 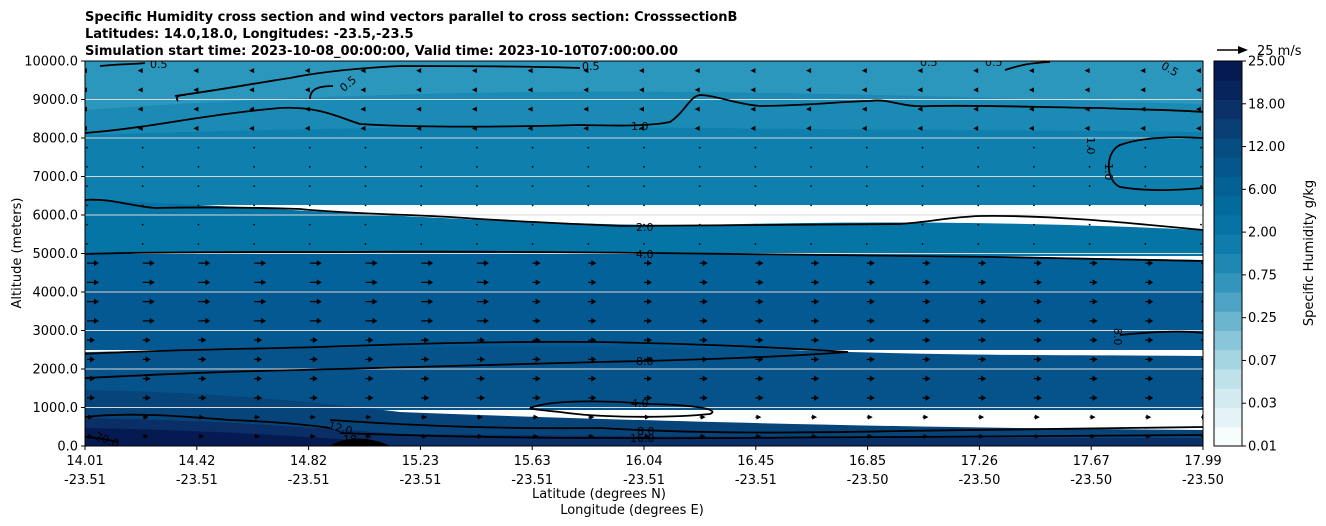 What do you see at coordinates (532, 480) in the screenshot?
I see `x-tick-label-longitude: -23.51` at bounding box center [532, 480].